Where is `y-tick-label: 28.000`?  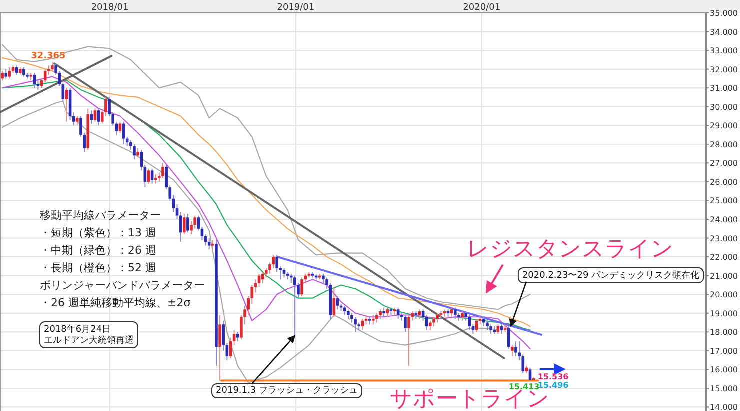
y-tick-label: 28.000 is located at coordinates (724, 145).